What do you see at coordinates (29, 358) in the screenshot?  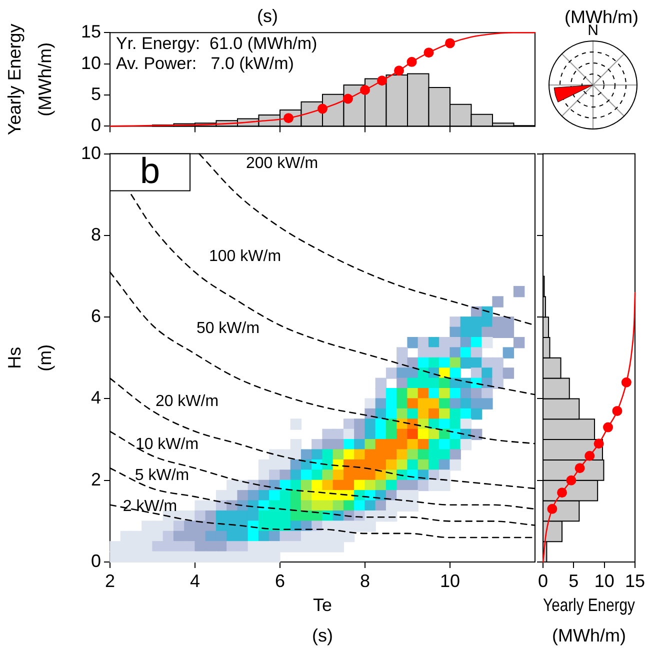 I see `y-axis-title: Hs (m)` at bounding box center [29, 358].